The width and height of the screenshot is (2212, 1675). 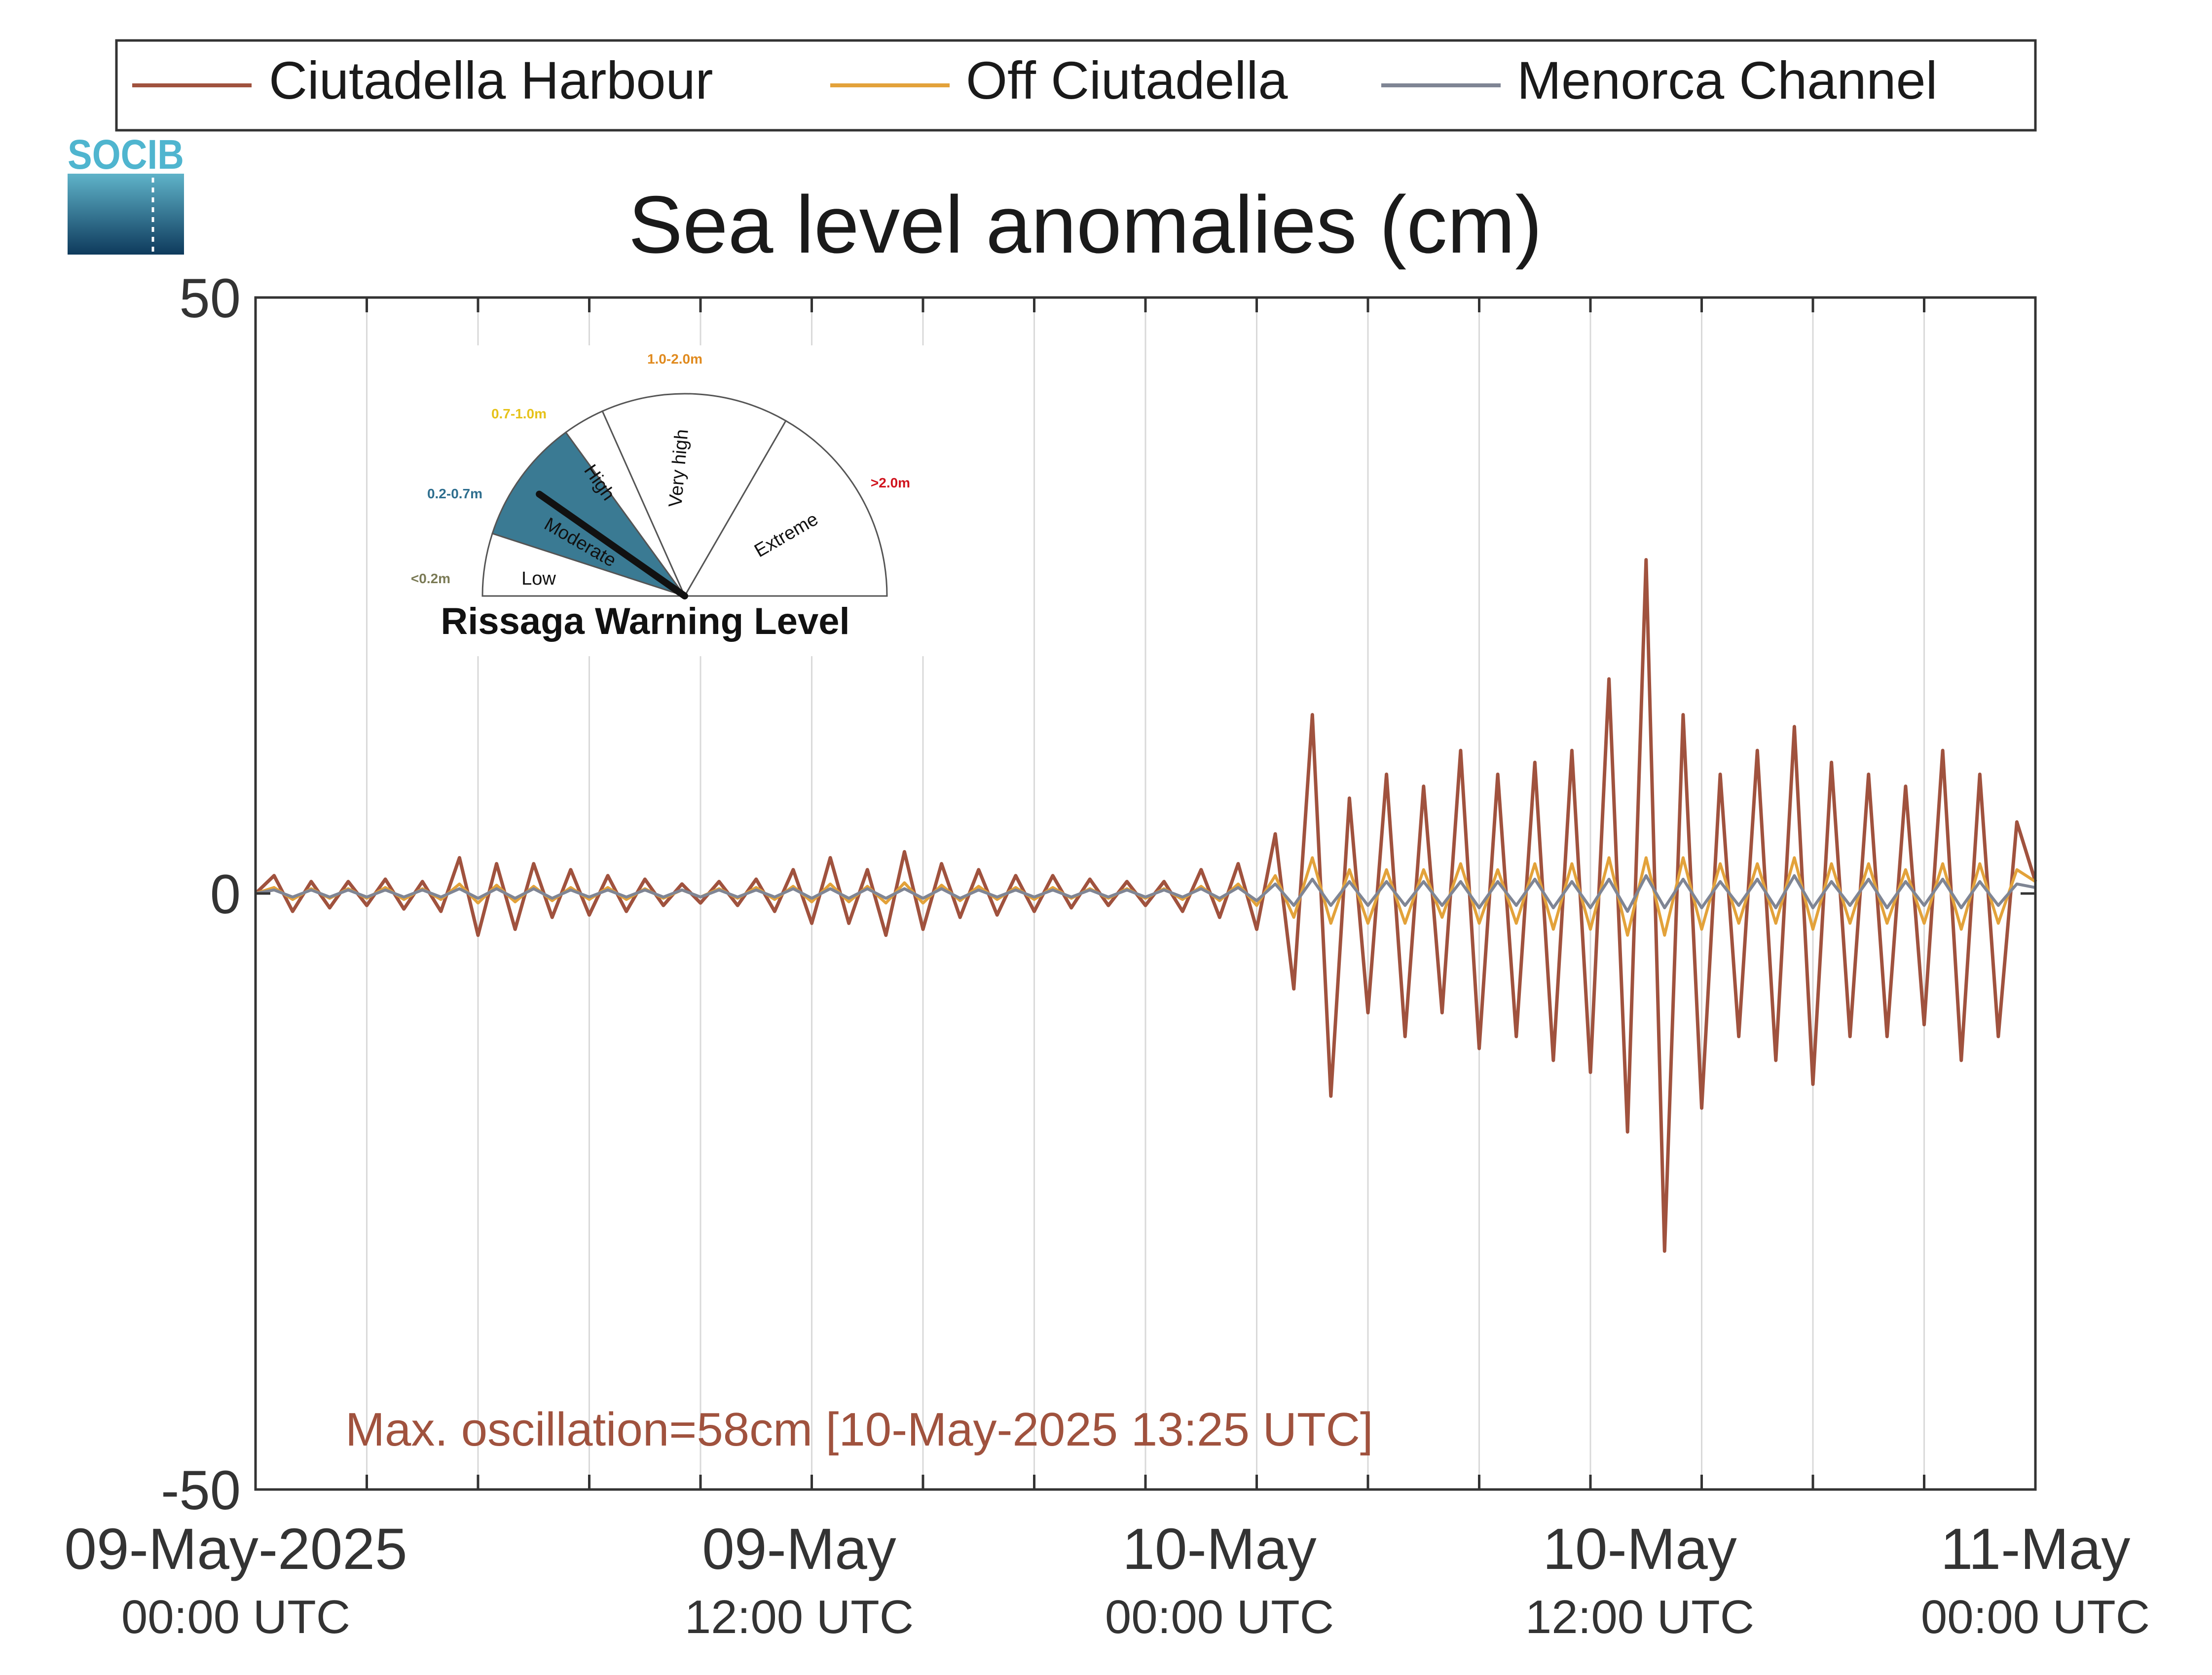 What do you see at coordinates (890, 482) in the screenshot?
I see `gauge-range-extreme: >2.0m` at bounding box center [890, 482].